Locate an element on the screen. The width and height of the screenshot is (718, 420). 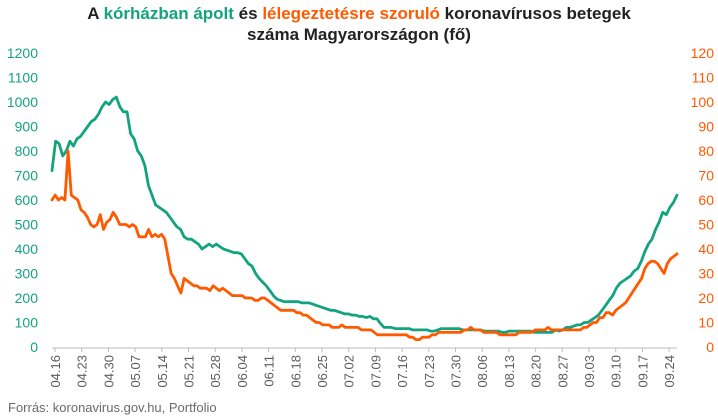
left-tick-label: 100 is located at coordinates (27, 323).